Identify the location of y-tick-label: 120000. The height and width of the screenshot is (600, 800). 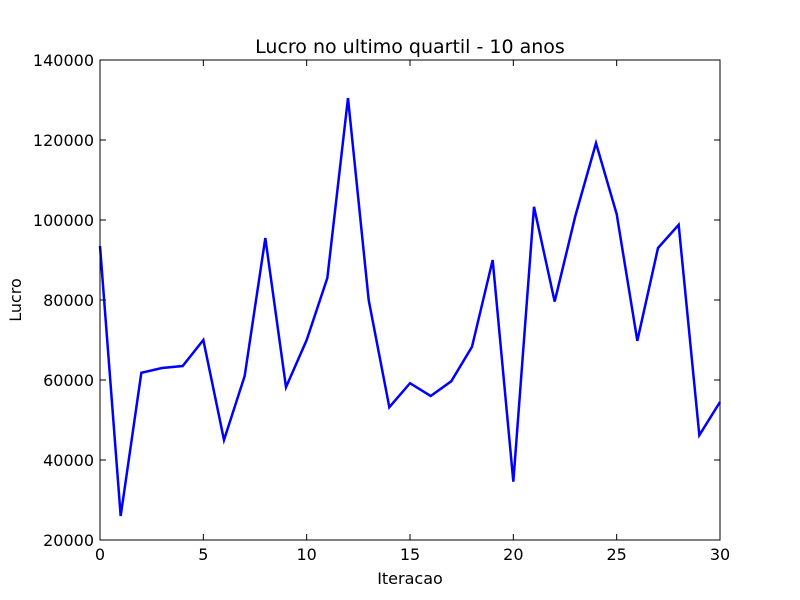
(63, 140).